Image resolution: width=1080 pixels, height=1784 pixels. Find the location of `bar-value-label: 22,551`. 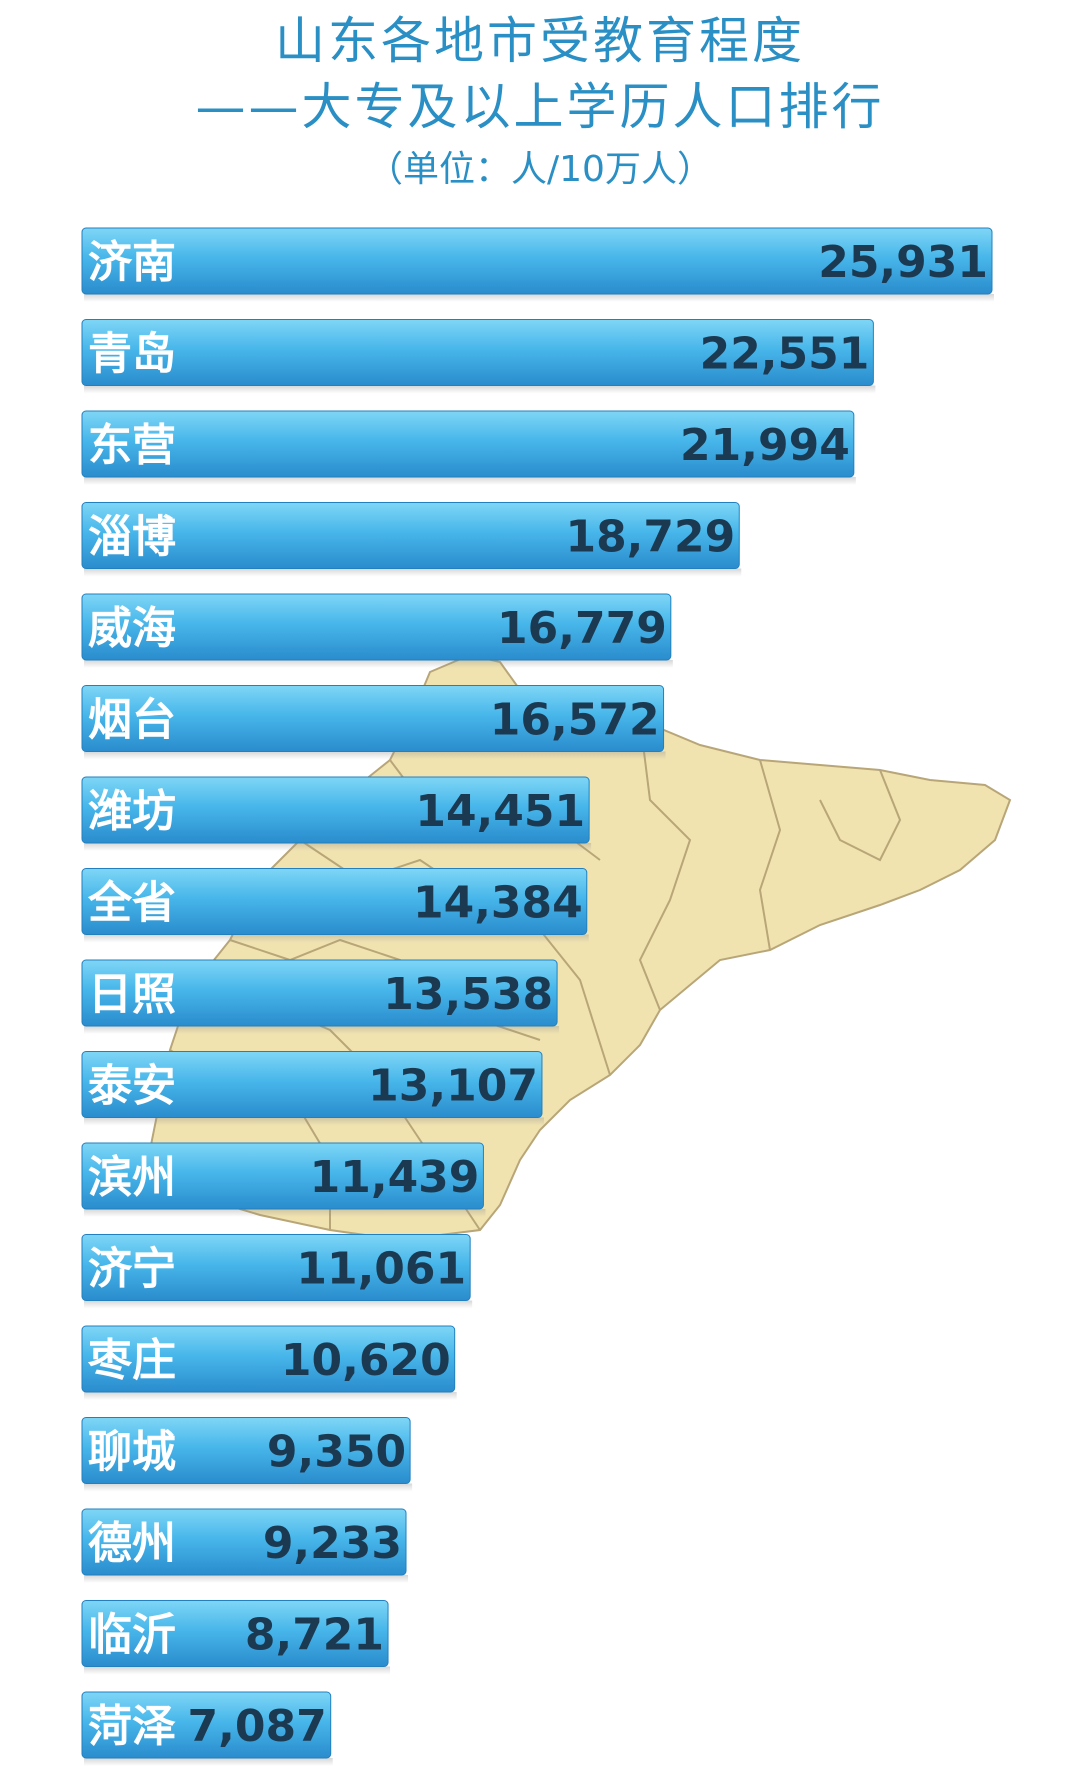

bar-value-label: 22,551 is located at coordinates (785, 354).